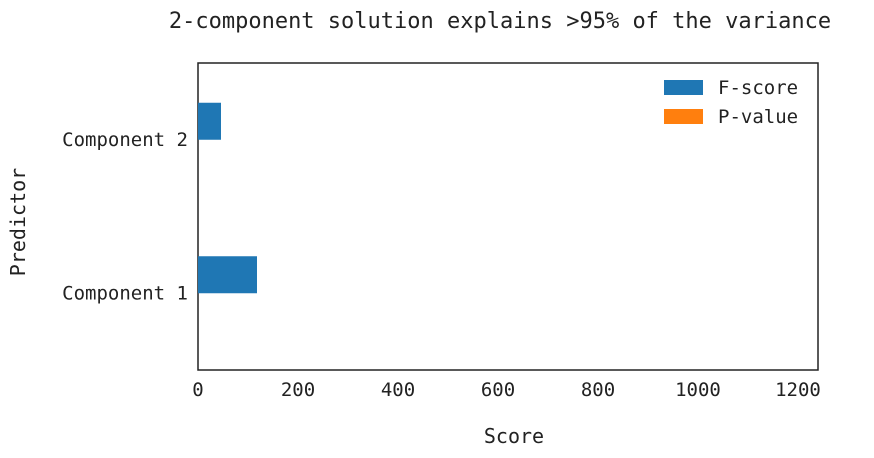 This screenshot has height=458, width=874. Describe the element at coordinates (125, 140) in the screenshot. I see `y-tick-label: Component 2` at that location.